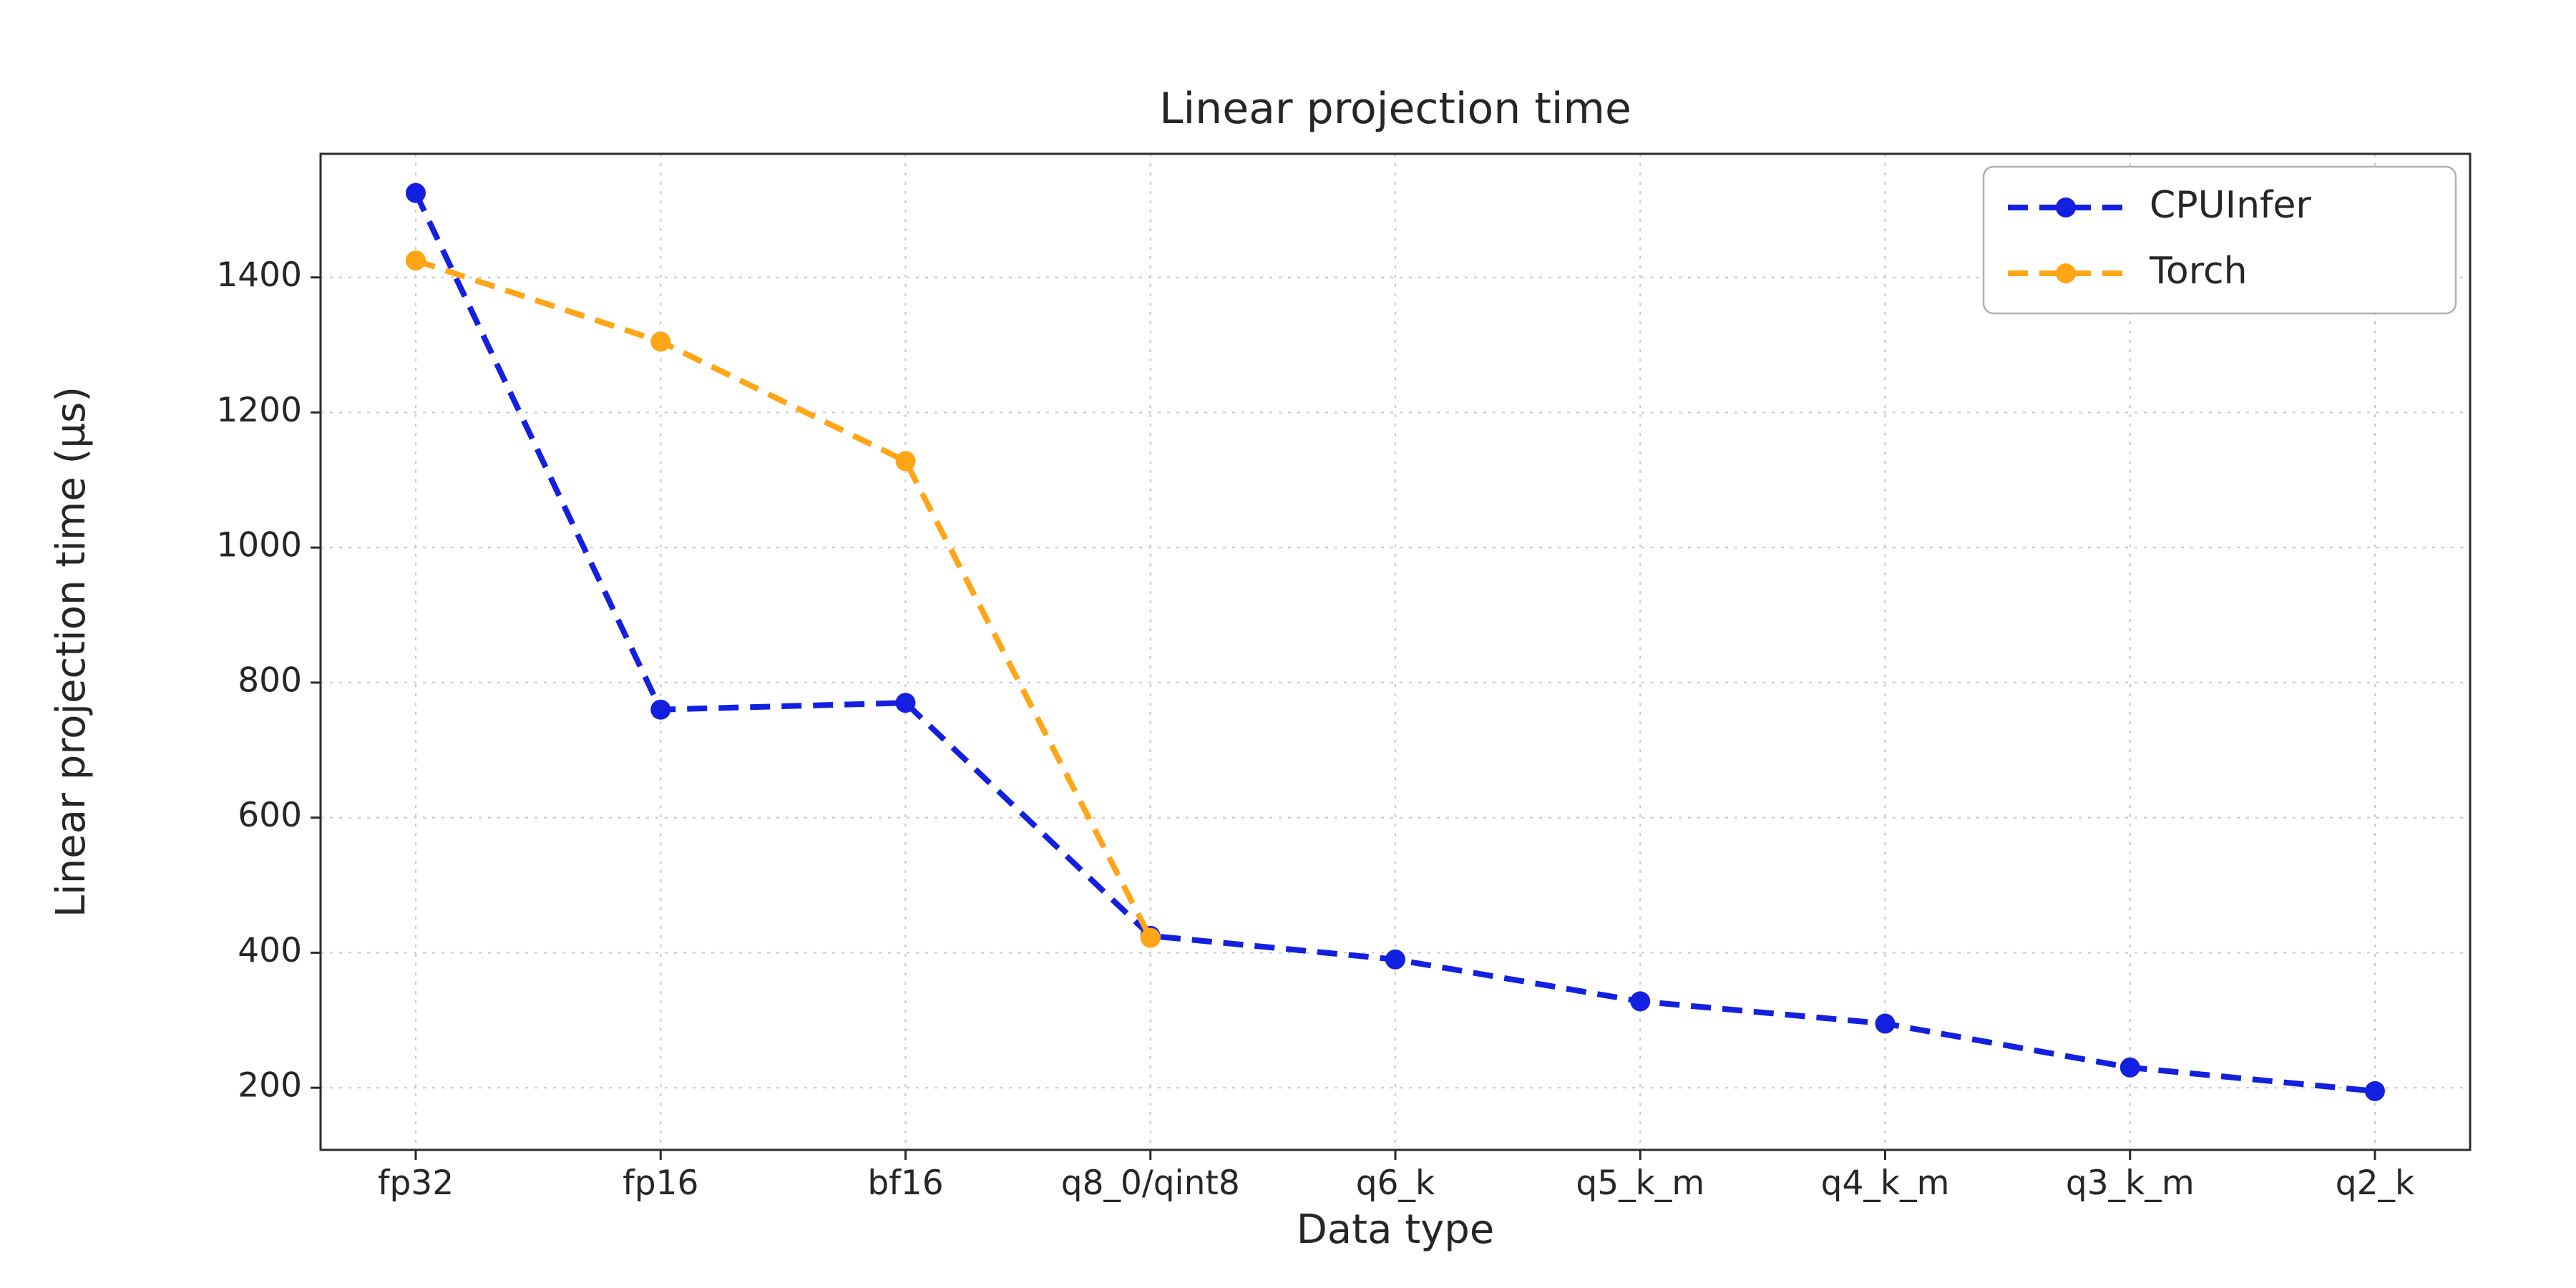 The width and height of the screenshot is (2576, 1288). What do you see at coordinates (259, 410) in the screenshot?
I see `y-tick-label: 1200` at bounding box center [259, 410].